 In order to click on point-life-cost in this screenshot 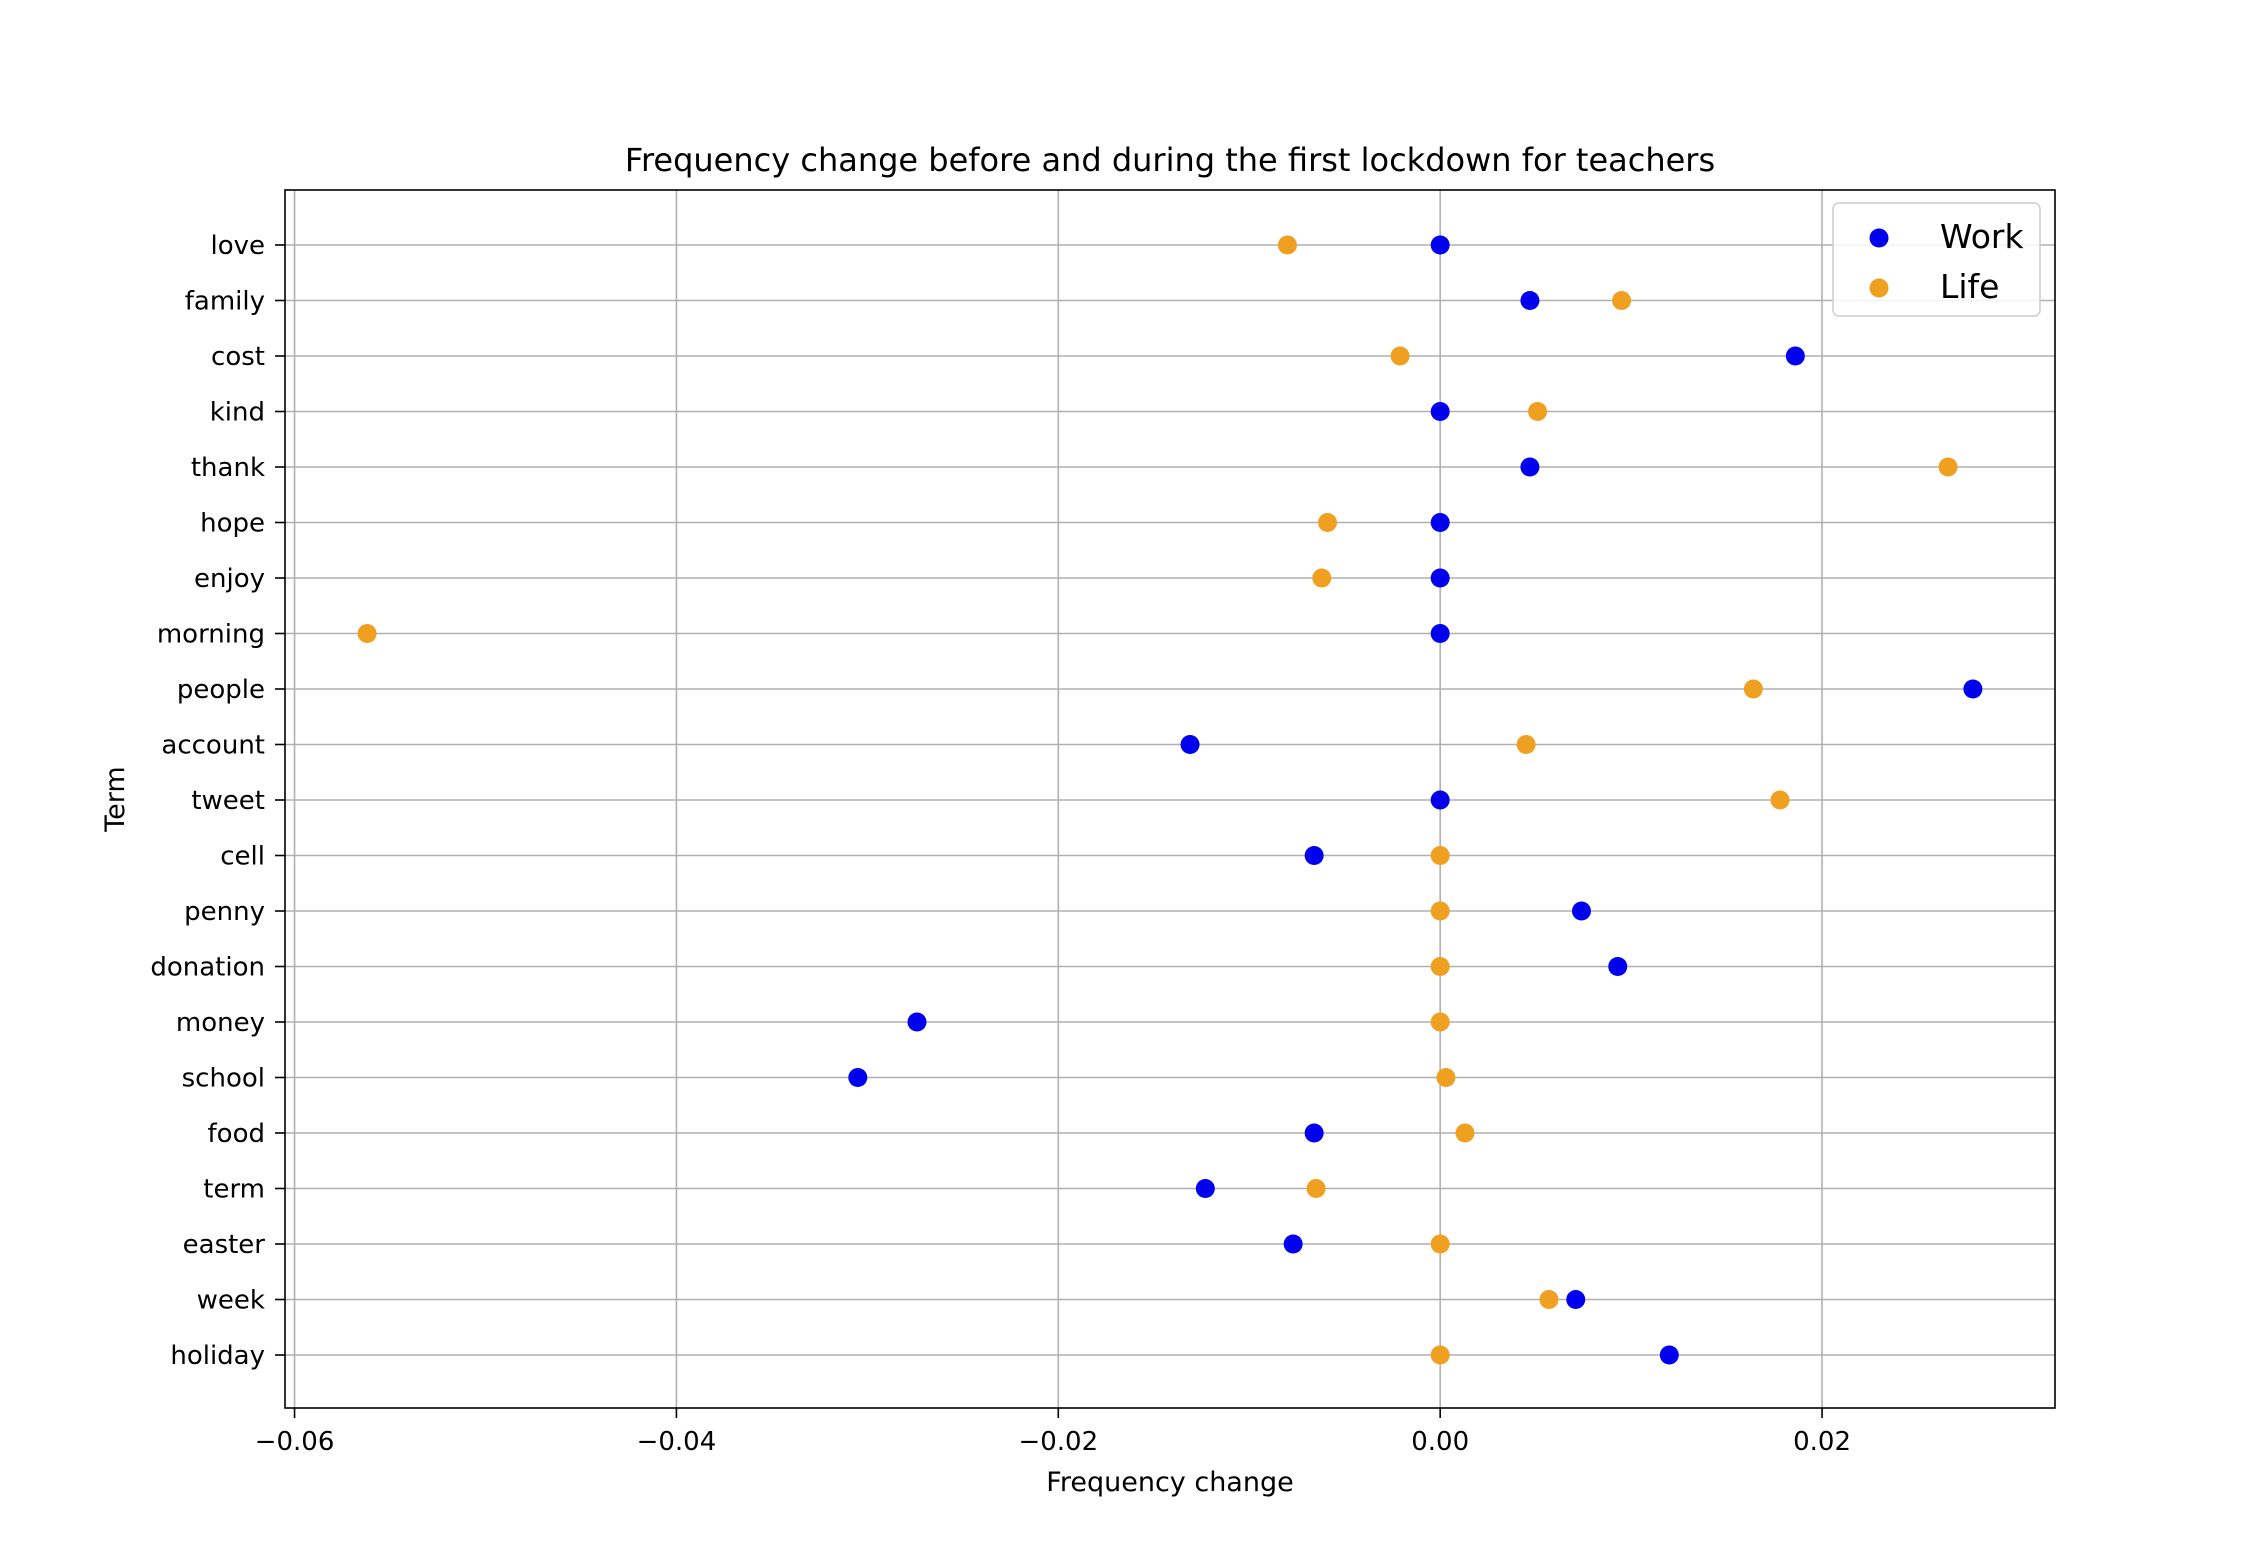, I will do `click(1400, 356)`.